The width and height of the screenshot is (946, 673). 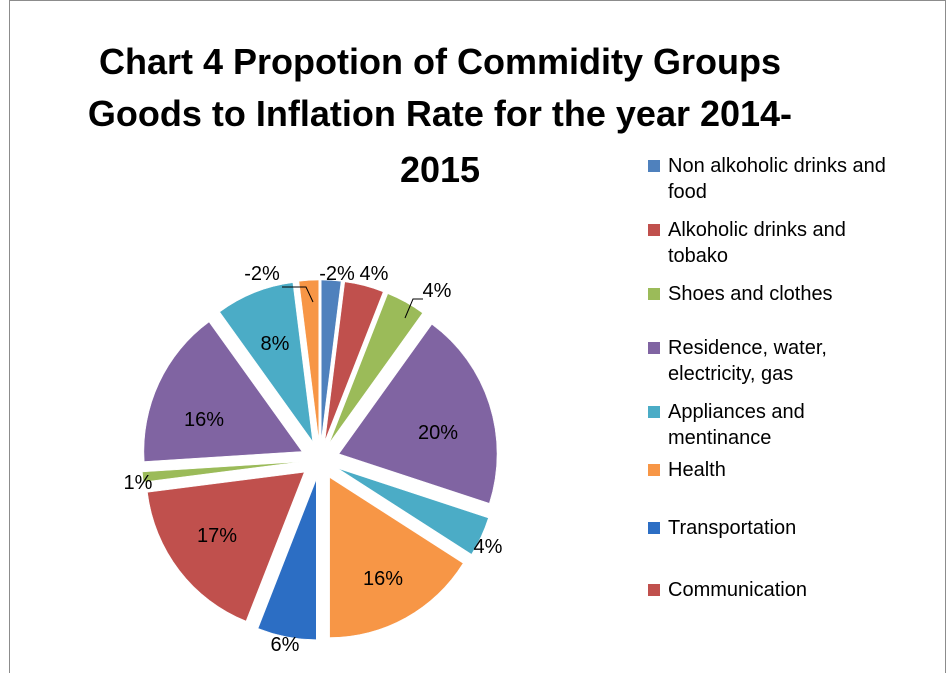 I want to click on slice-label-10: 16%, so click(x=204, y=420).